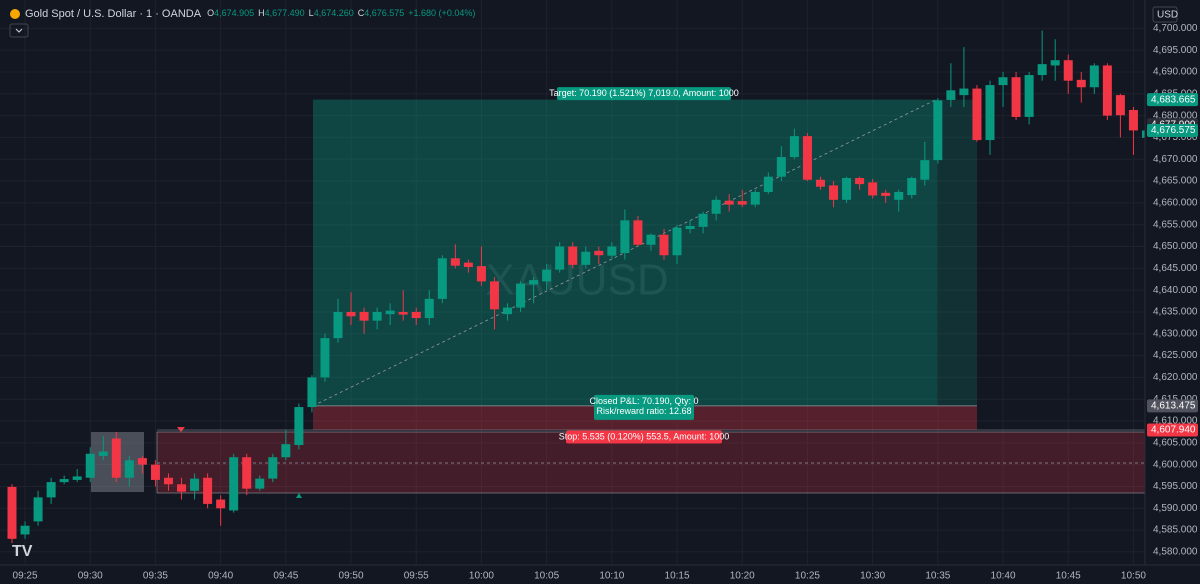 Image resolution: width=1200 pixels, height=584 pixels. I want to click on legend-change: +1.680 (+0.04%), so click(441, 13).